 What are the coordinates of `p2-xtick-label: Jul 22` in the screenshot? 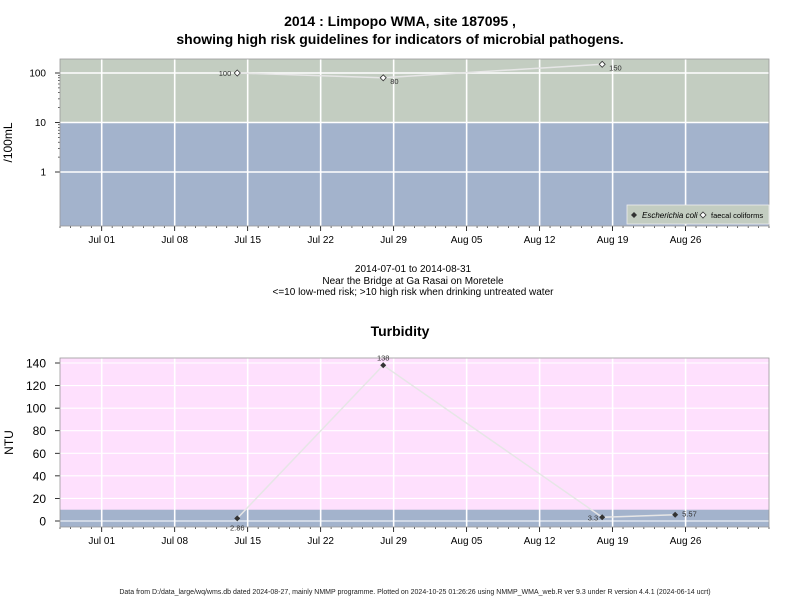 It's located at (320, 541).